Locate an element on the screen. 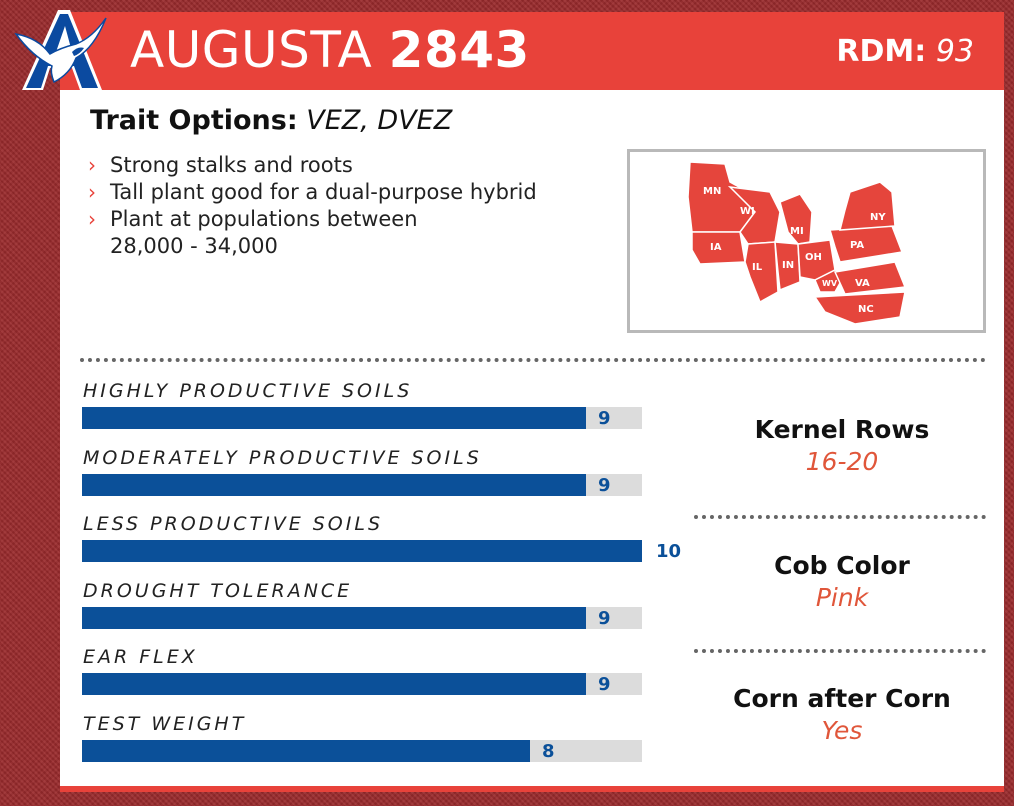 The image size is (1014, 806). map-shape is located at coordinates (797, 243).